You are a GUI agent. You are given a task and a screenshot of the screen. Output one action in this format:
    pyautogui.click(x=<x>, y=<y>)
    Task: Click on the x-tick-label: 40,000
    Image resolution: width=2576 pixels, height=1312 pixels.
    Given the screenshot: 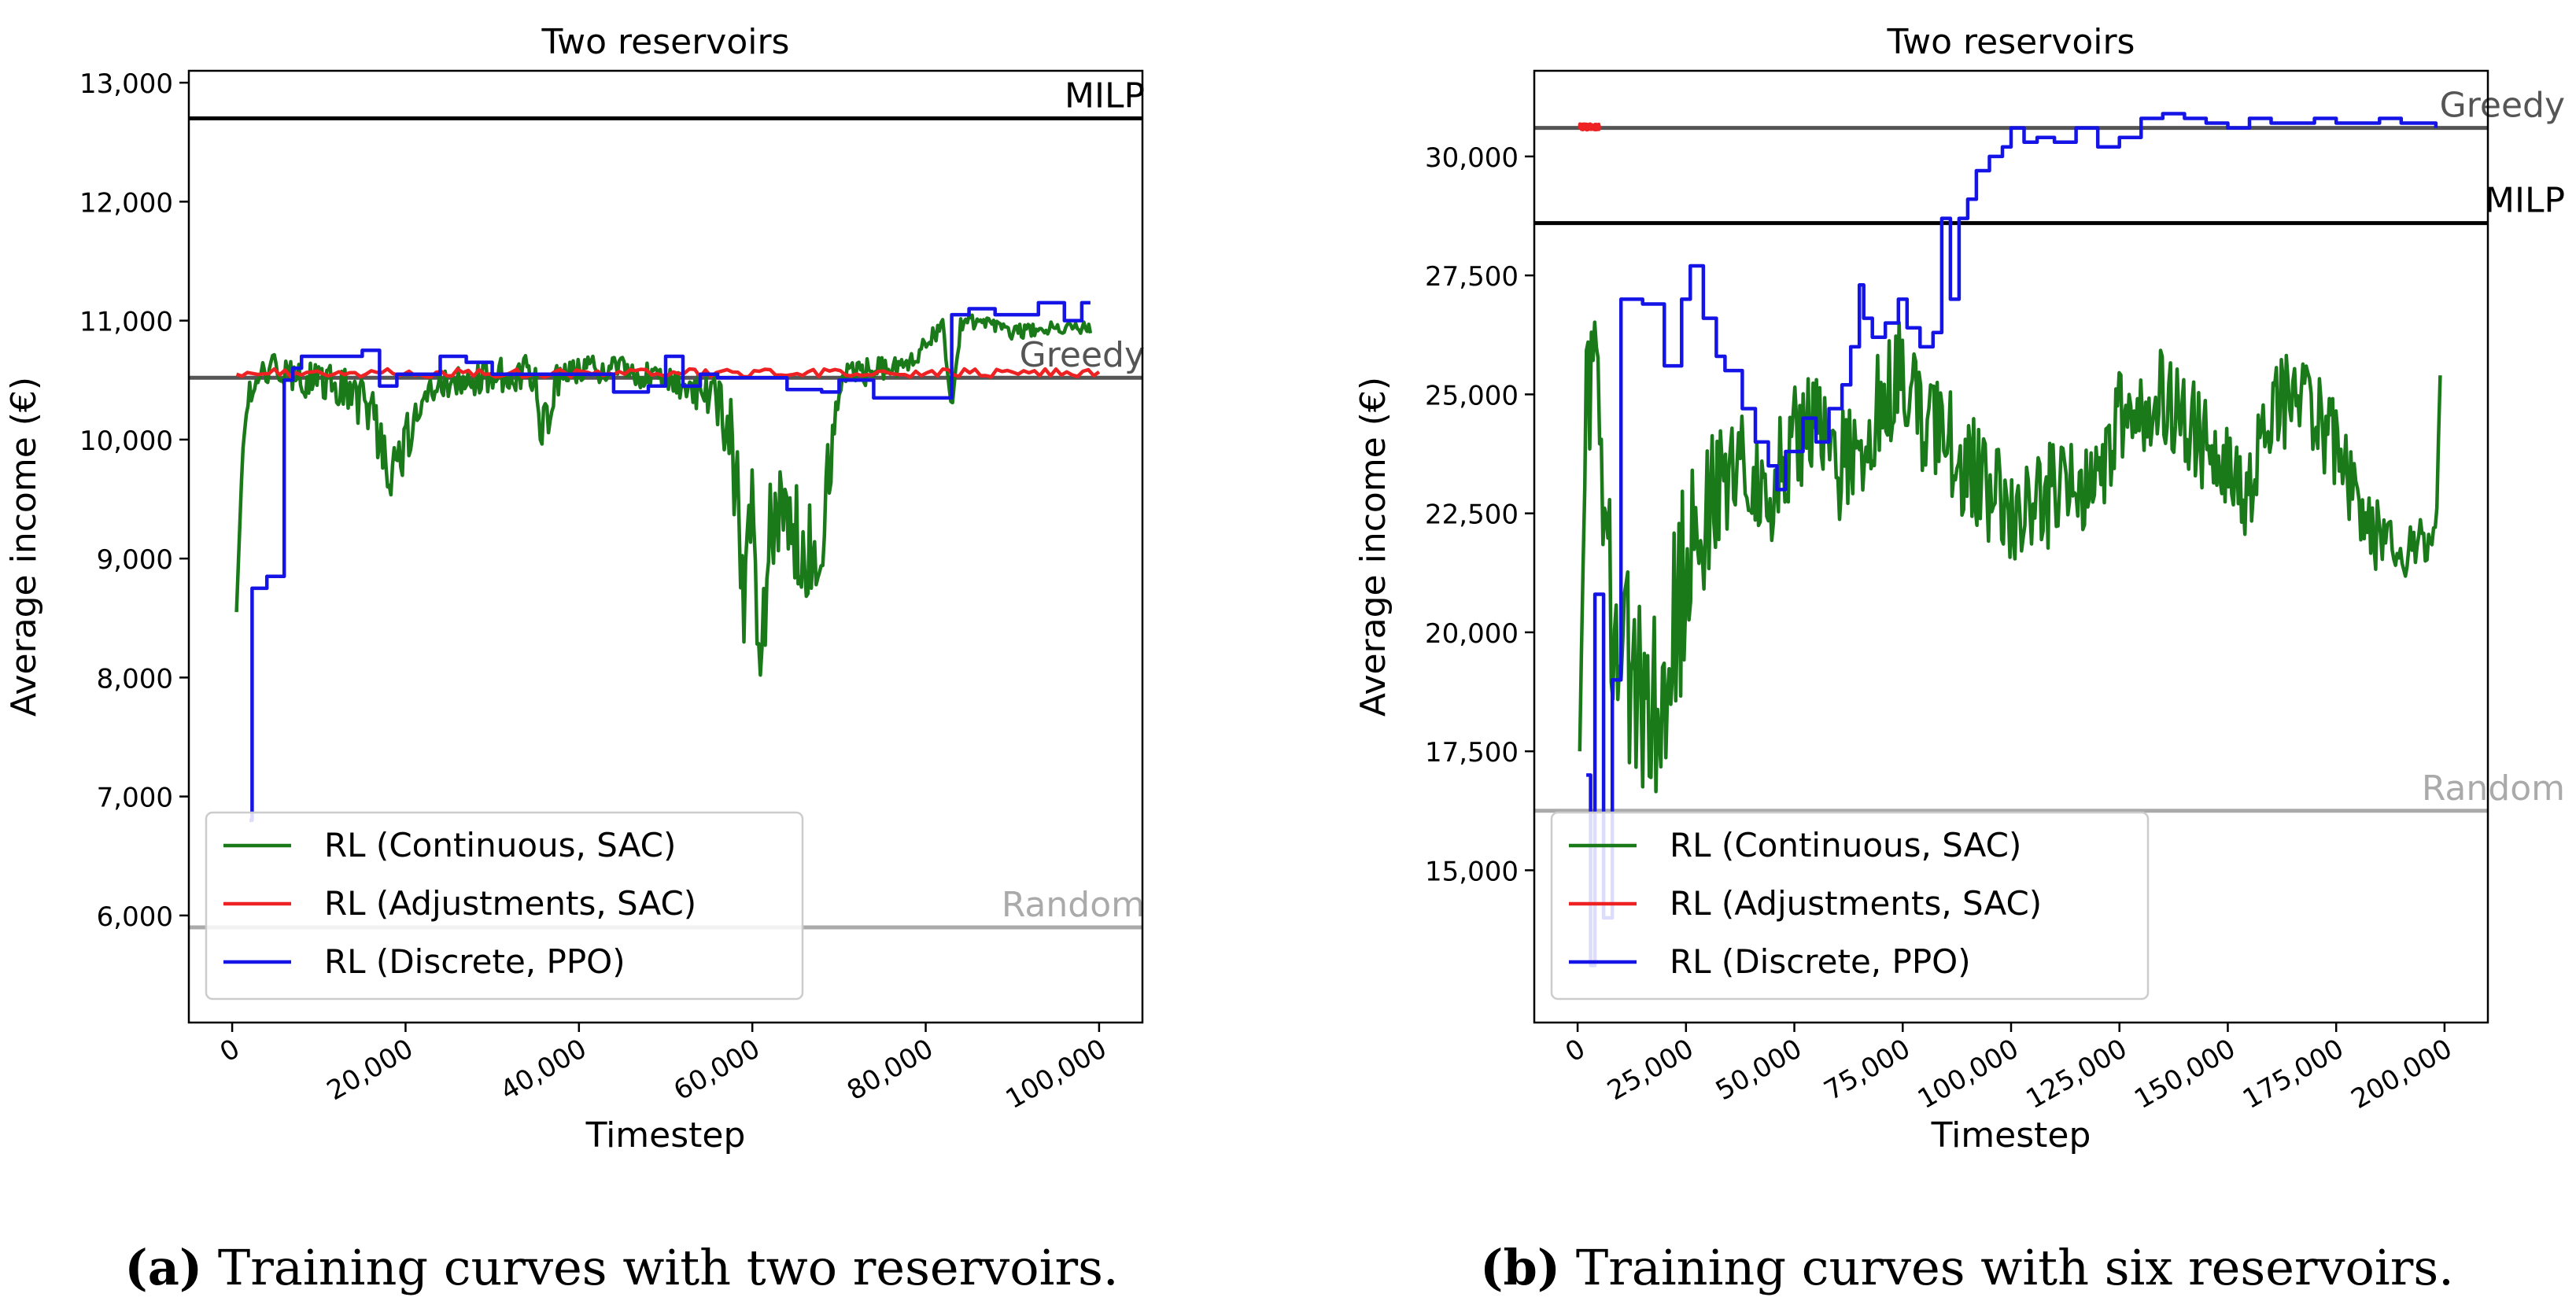 What is the action you would take?
    pyautogui.click(x=543, y=1070)
    